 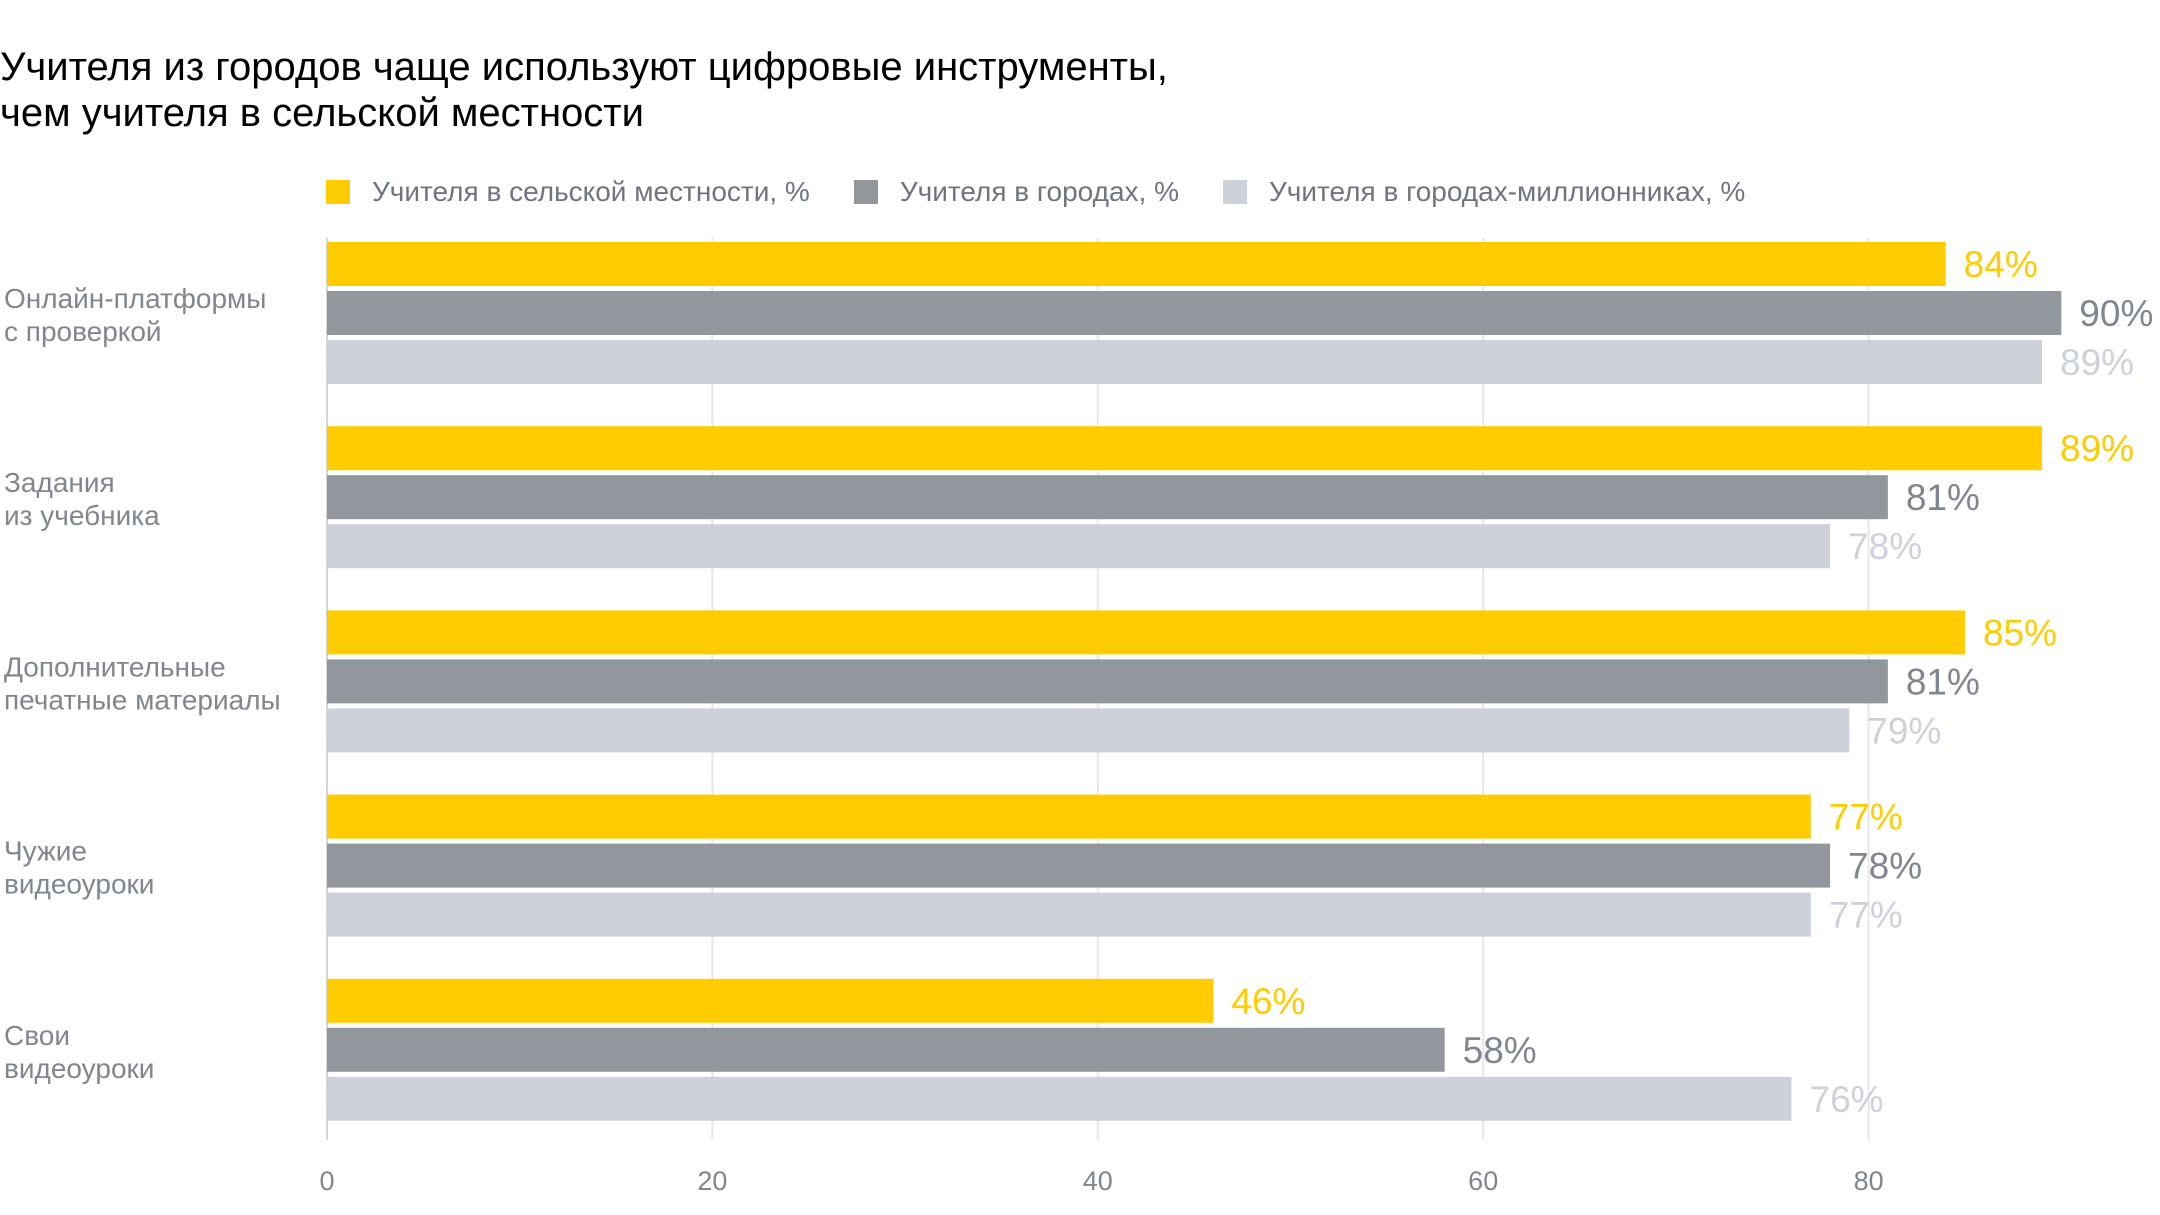 What do you see at coordinates (2097, 362) in the screenshot?
I see `value-label-cat1-series3: 89%` at bounding box center [2097, 362].